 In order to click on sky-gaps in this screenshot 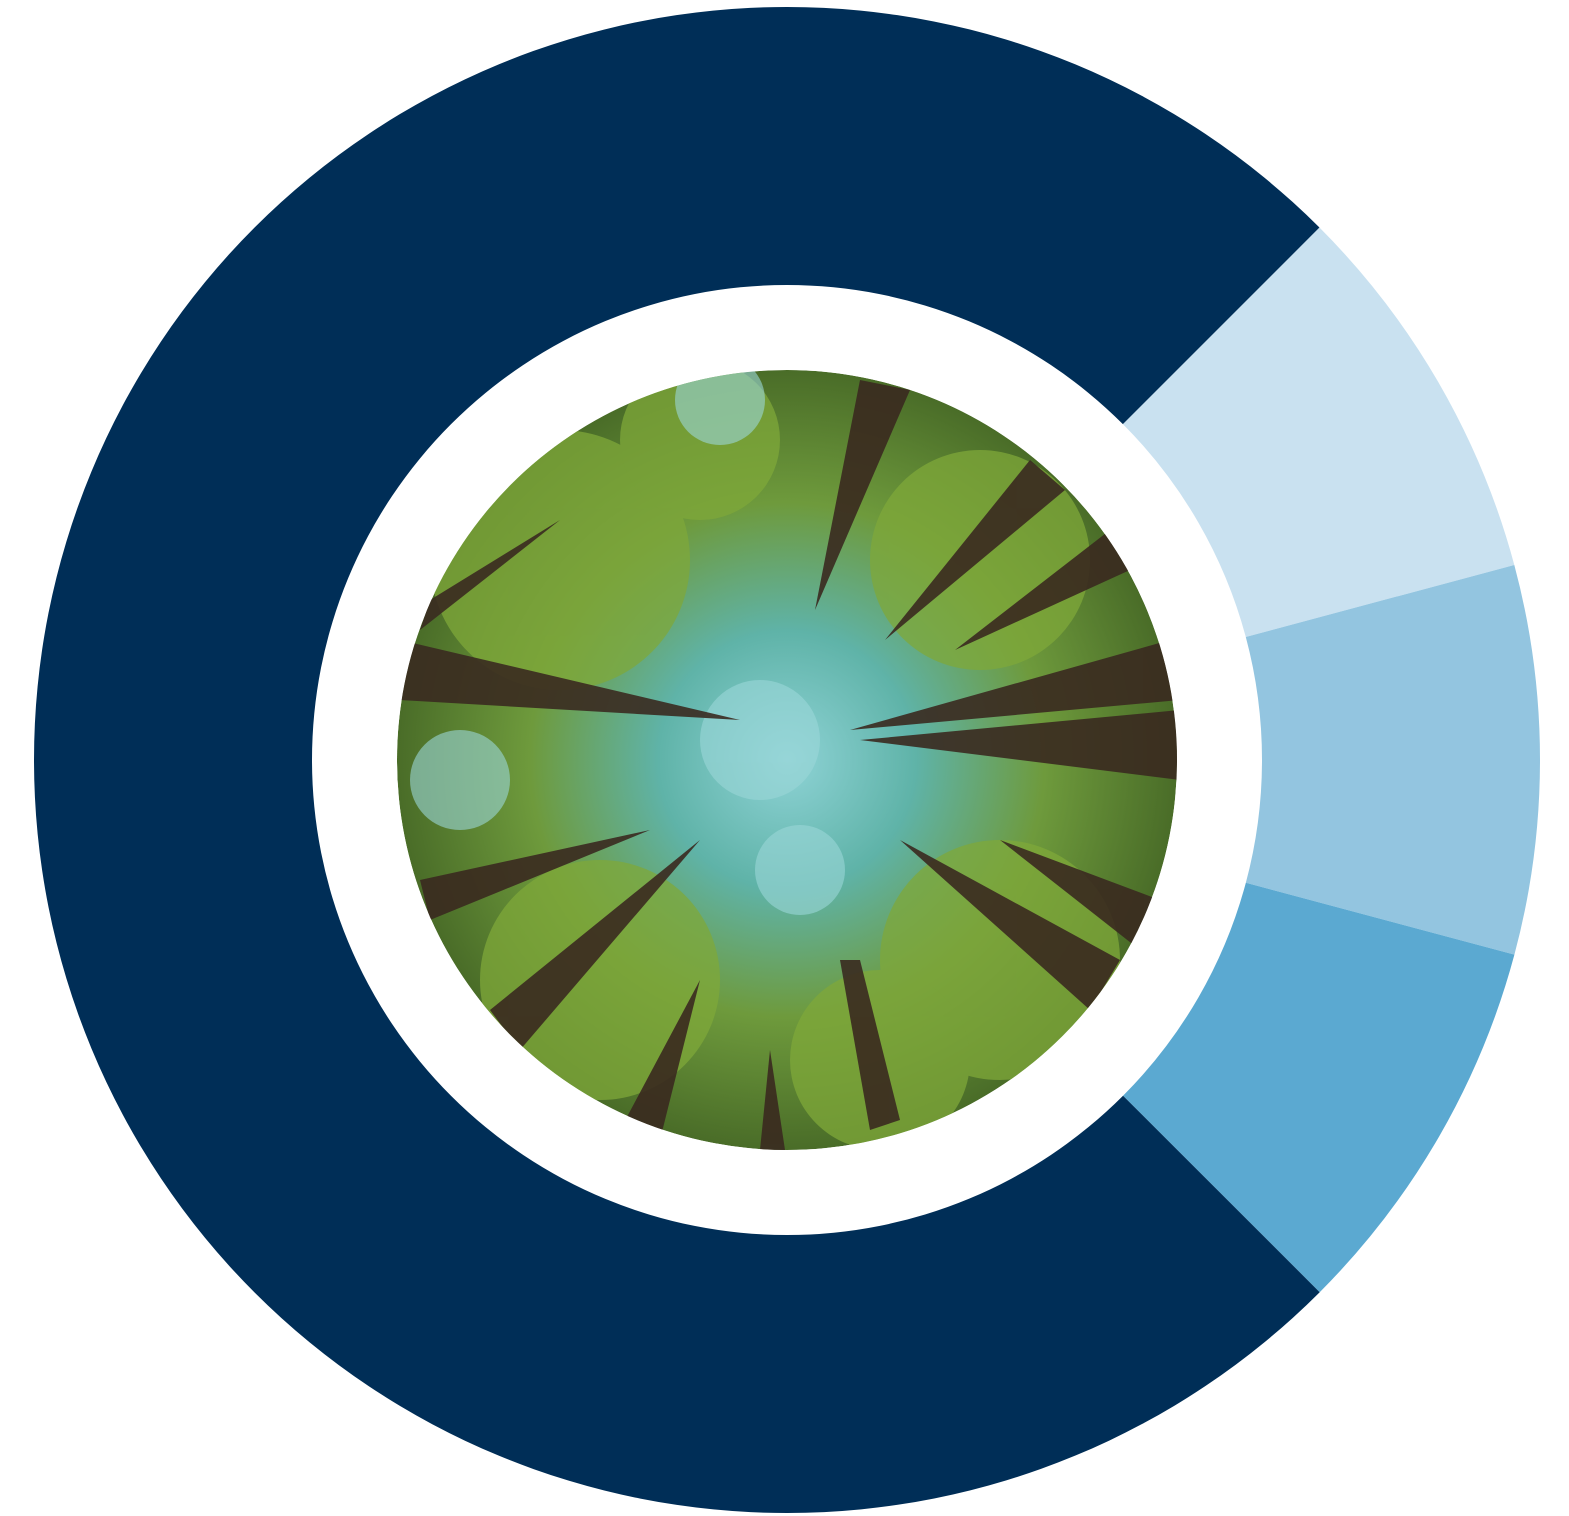, I will do `click(627, 642)`.